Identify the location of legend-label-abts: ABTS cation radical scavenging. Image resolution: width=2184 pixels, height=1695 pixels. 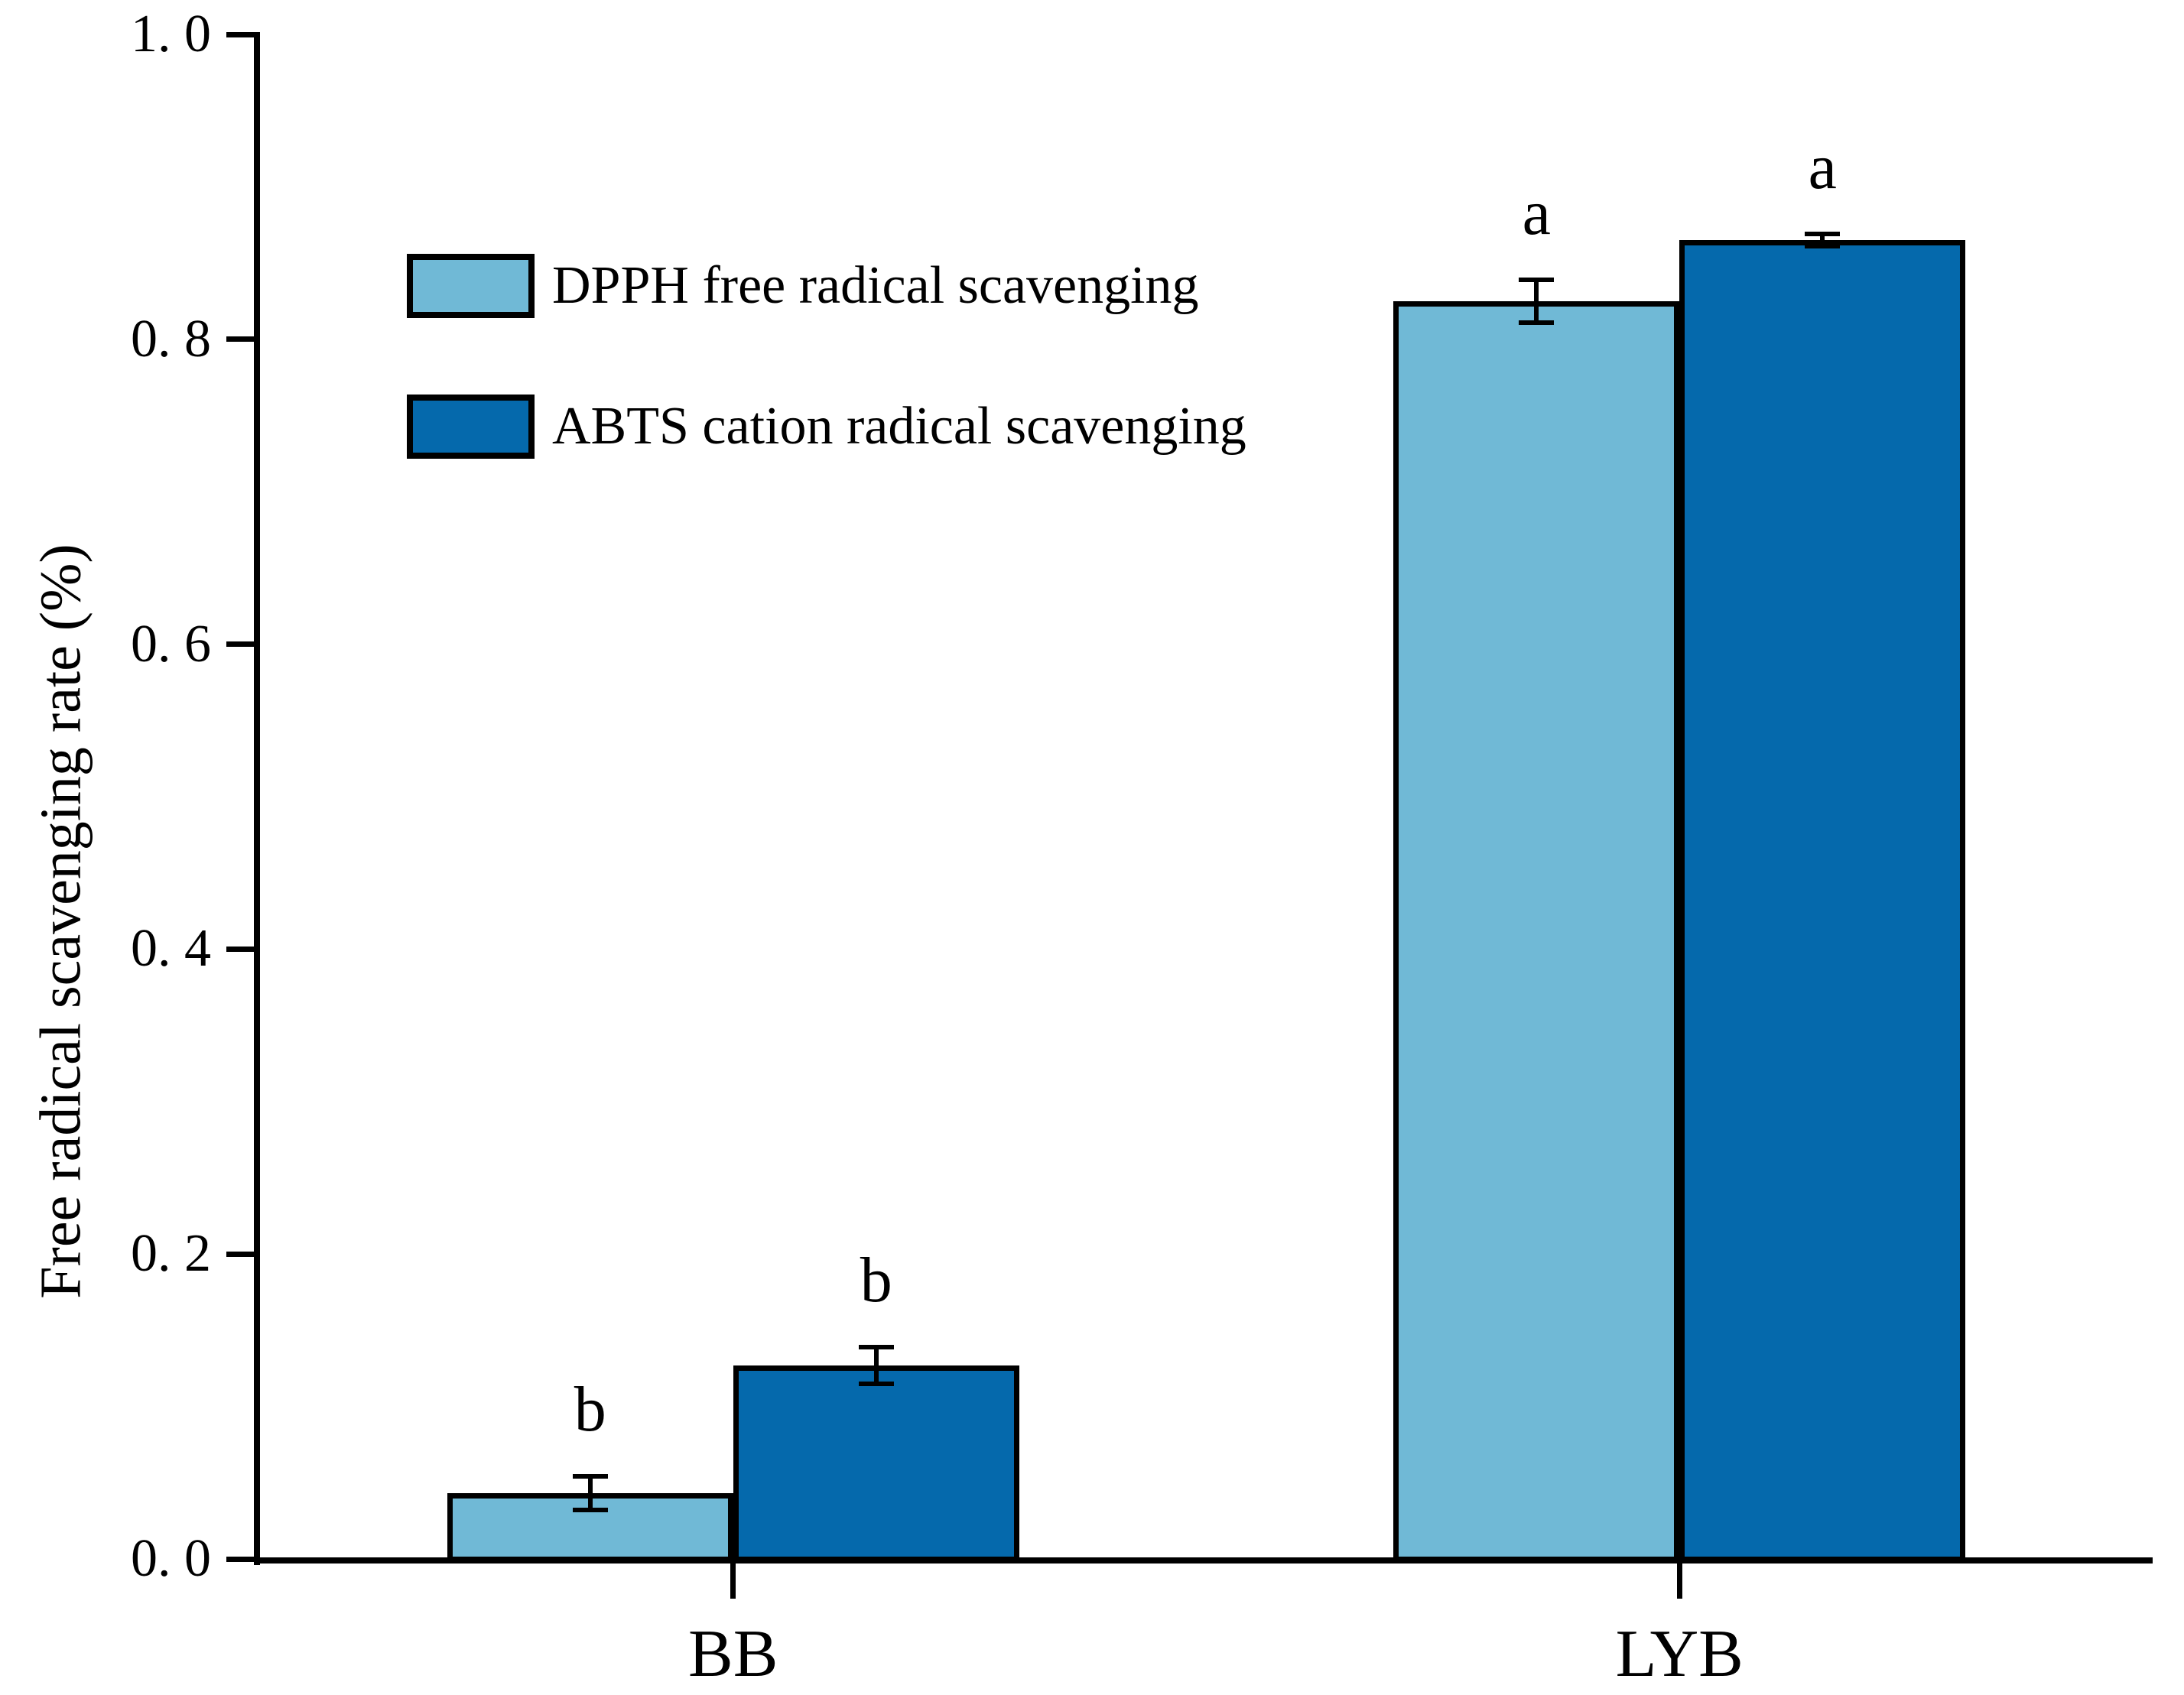
(899, 427).